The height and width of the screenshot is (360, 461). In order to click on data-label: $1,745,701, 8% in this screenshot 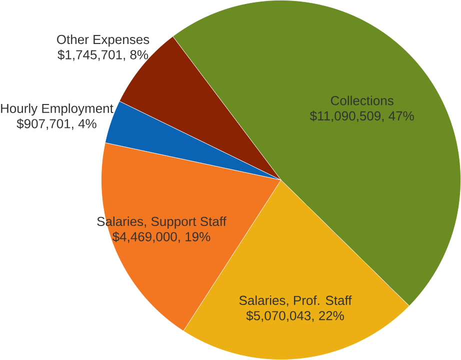, I will do `click(103, 55)`.